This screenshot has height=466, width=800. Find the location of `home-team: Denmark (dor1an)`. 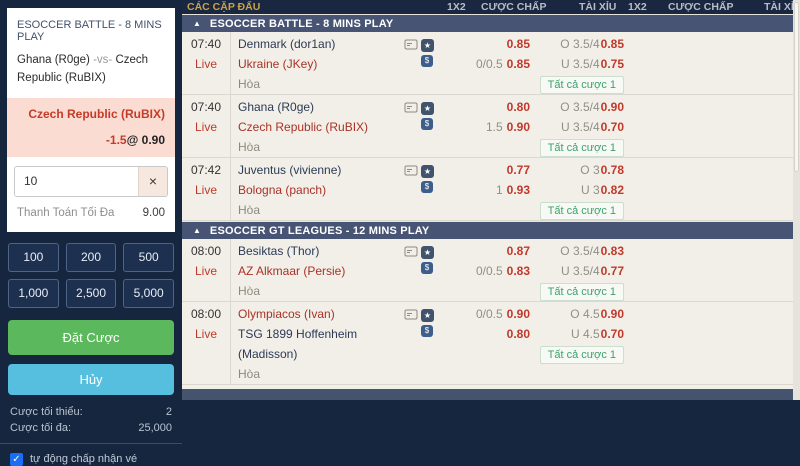

home-team: Denmark (dor1an) is located at coordinates (287, 44).